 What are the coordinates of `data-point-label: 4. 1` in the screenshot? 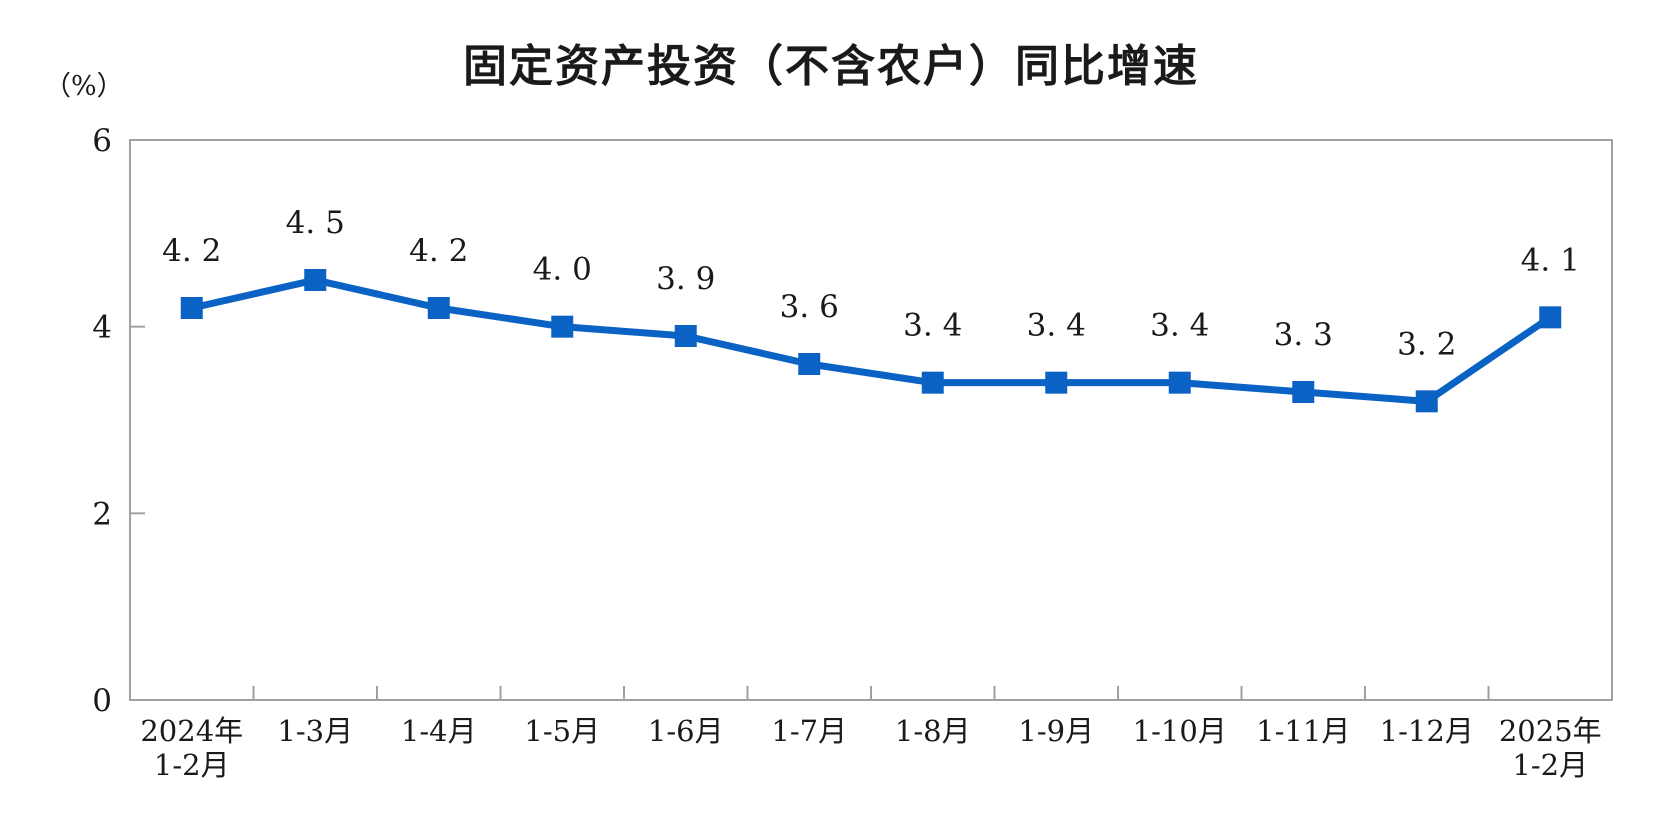 It's located at (1550, 260).